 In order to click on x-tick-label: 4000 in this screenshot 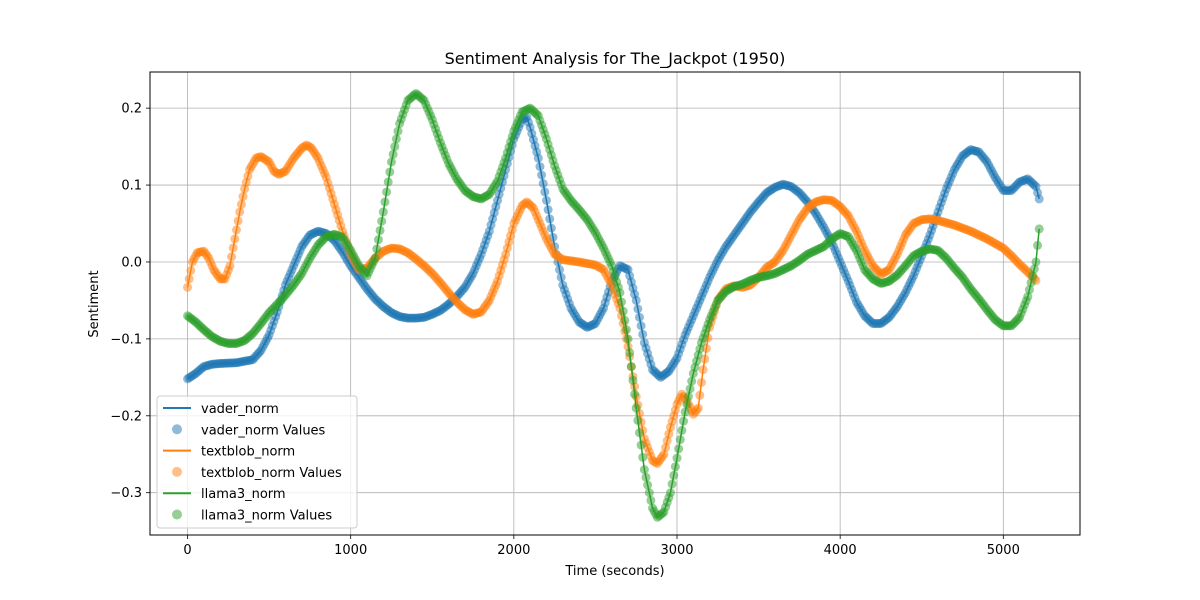, I will do `click(840, 550)`.